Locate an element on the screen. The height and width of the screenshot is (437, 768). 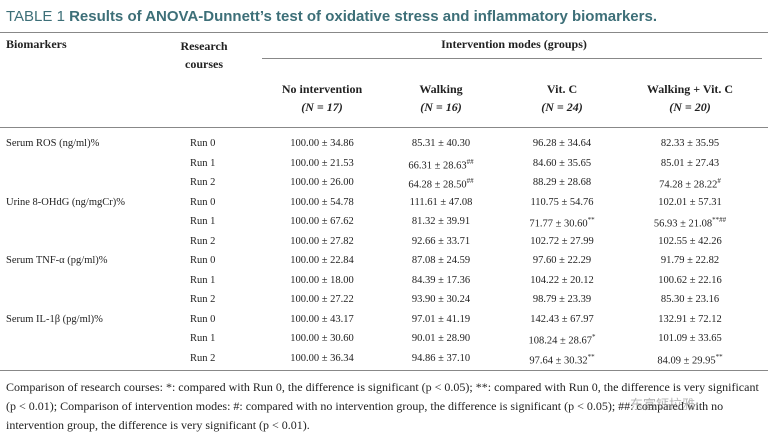
value-cell: 108.24 ± 28.67* is located at coordinates (561, 340).